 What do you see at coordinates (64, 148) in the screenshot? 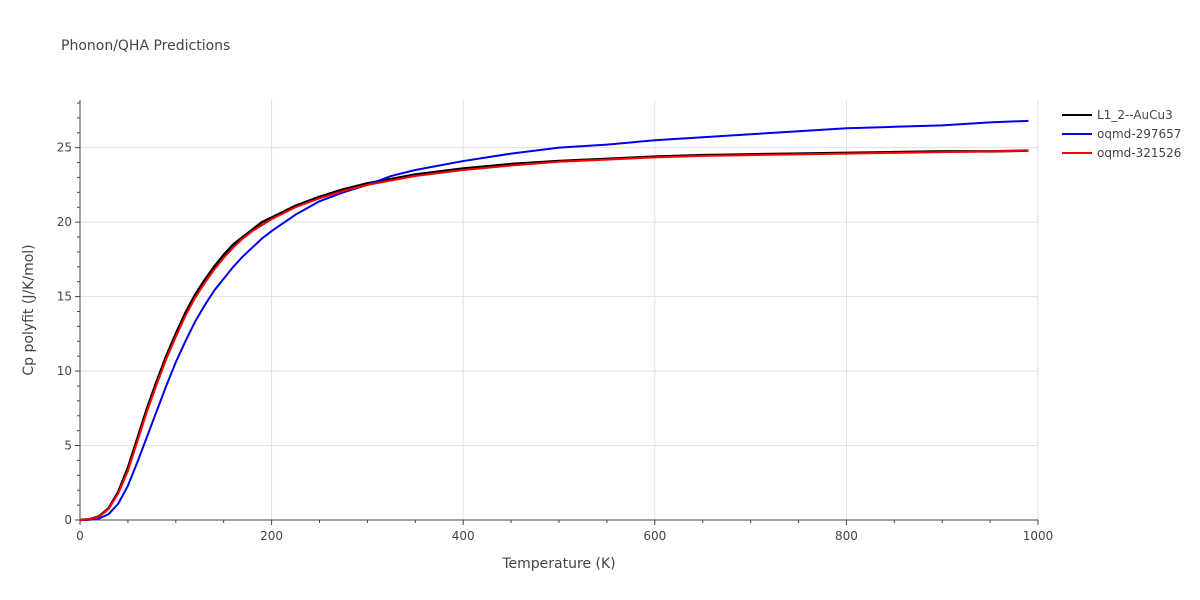
I see `y-tick-label: 25` at bounding box center [64, 148].